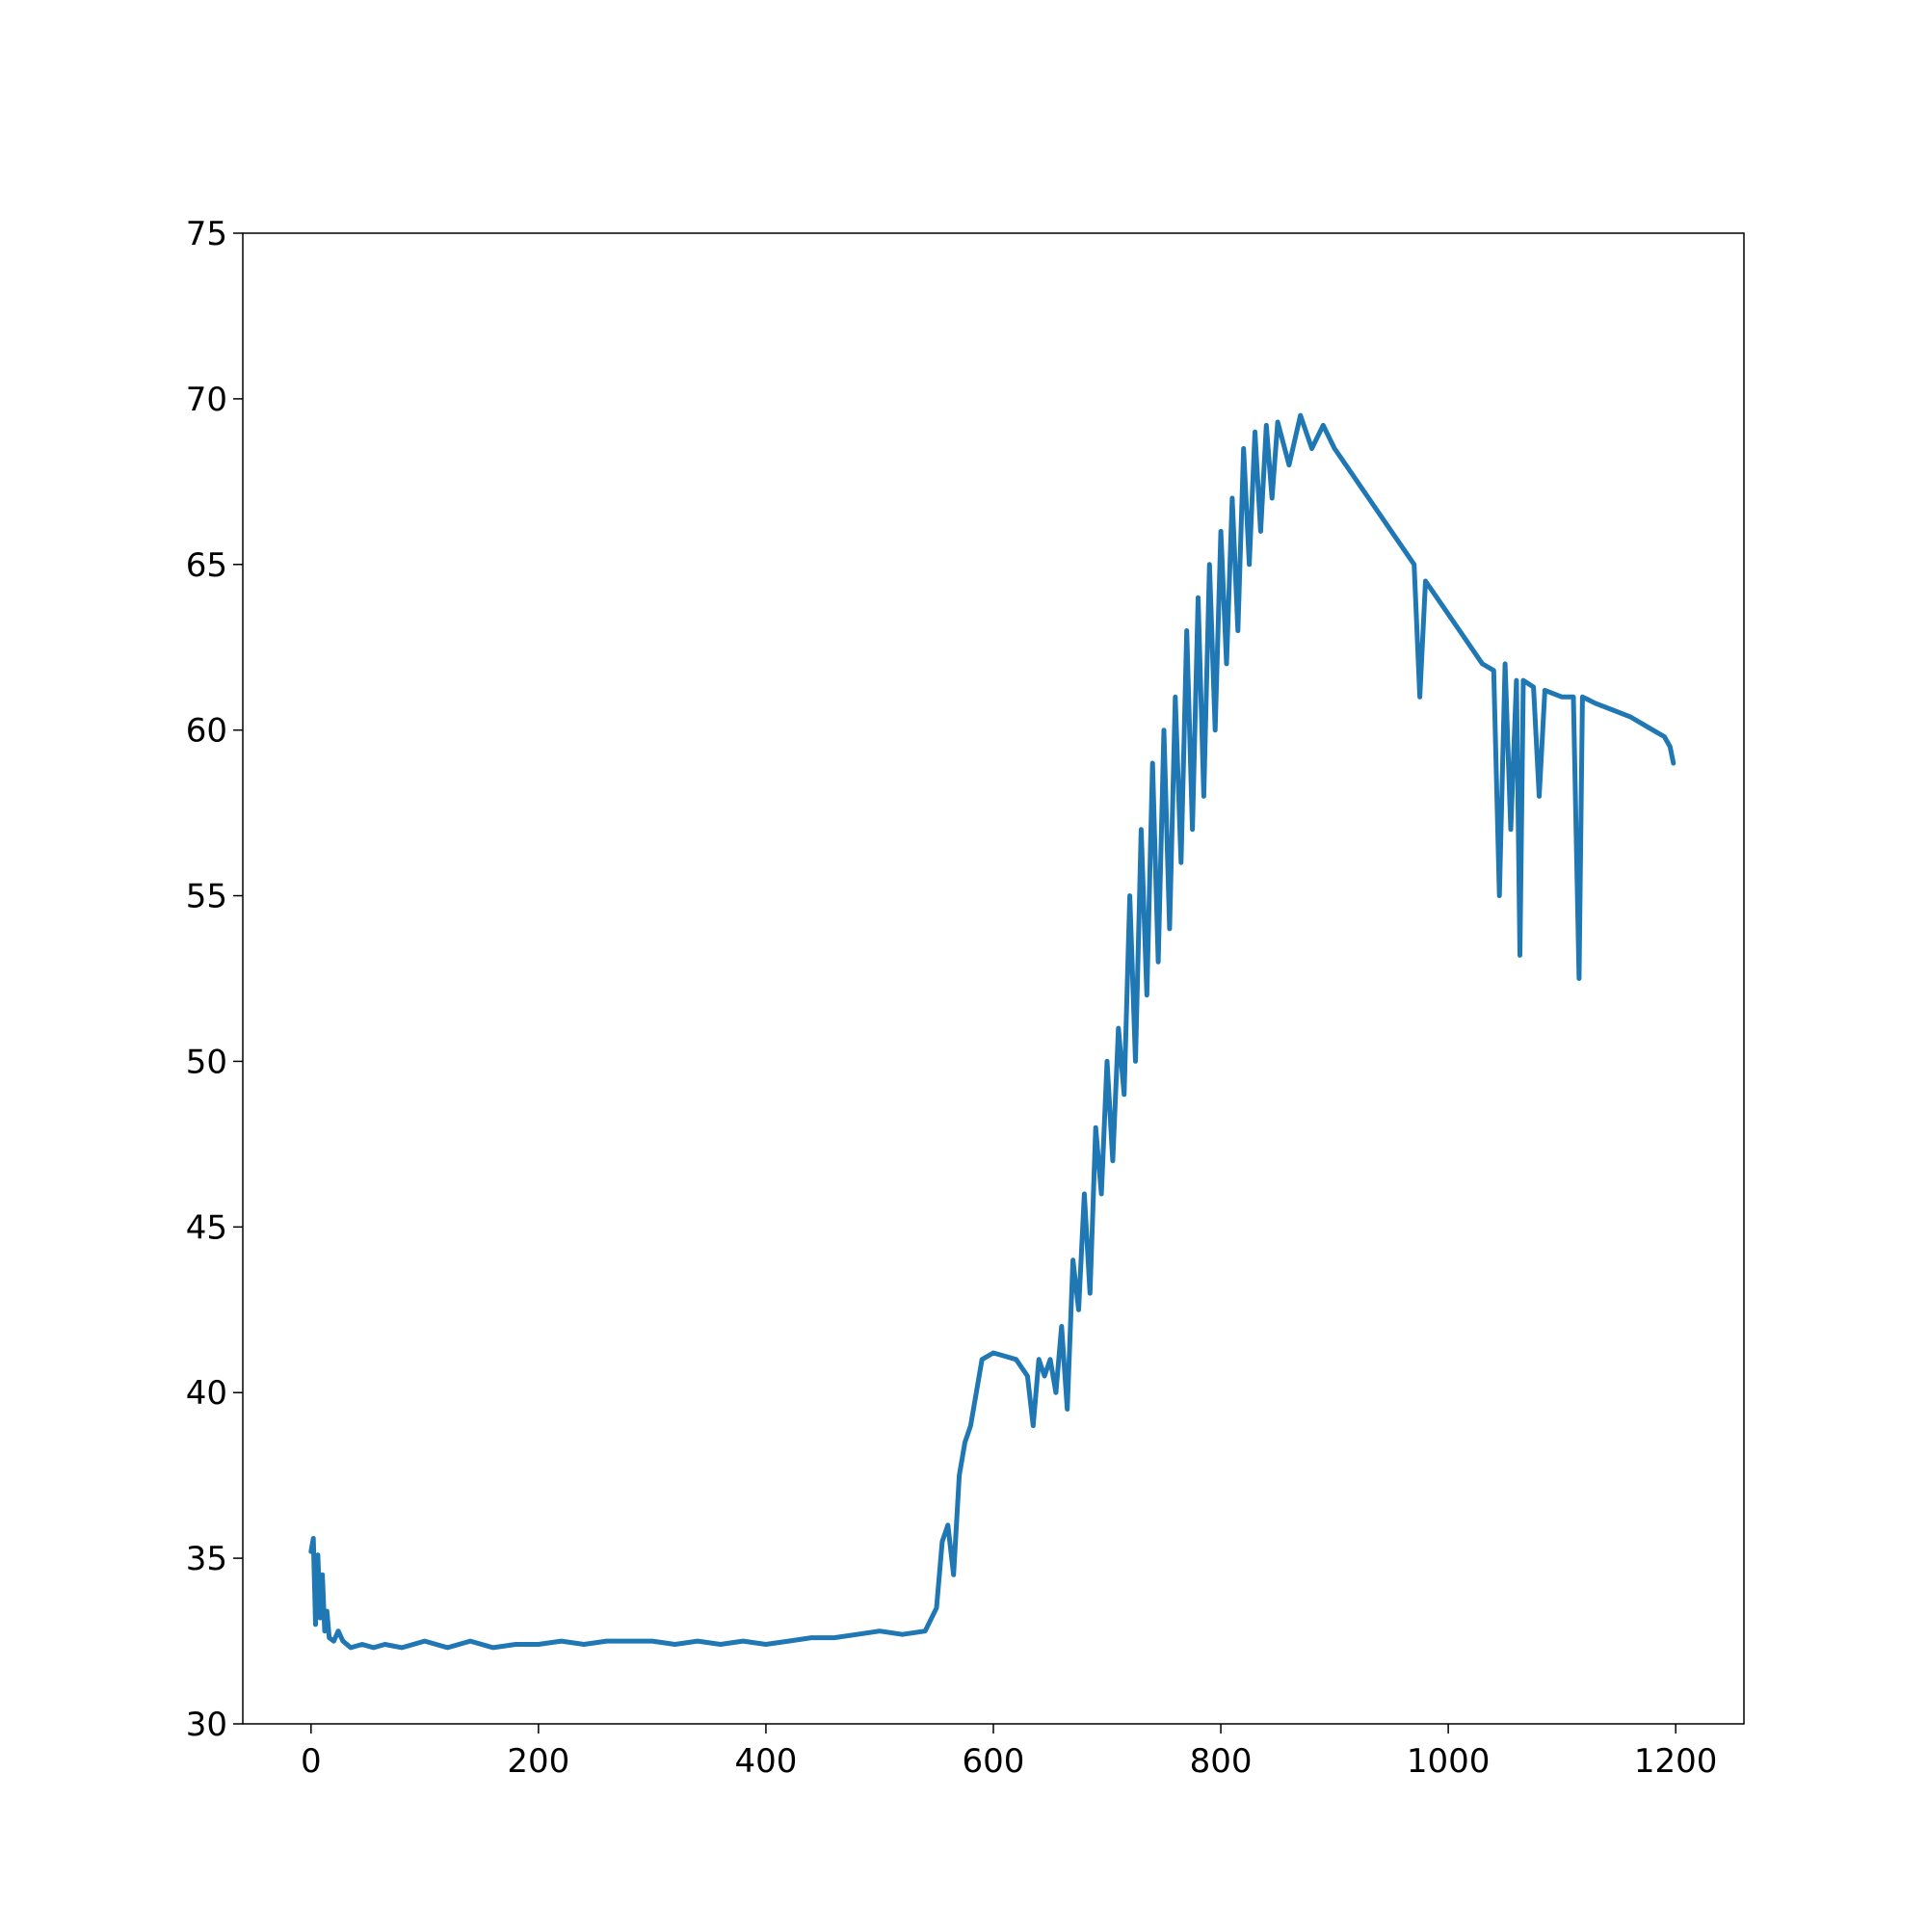 Image resolution: width=1927 pixels, height=1932 pixels. I want to click on y-tick-label: 65, so click(206, 565).